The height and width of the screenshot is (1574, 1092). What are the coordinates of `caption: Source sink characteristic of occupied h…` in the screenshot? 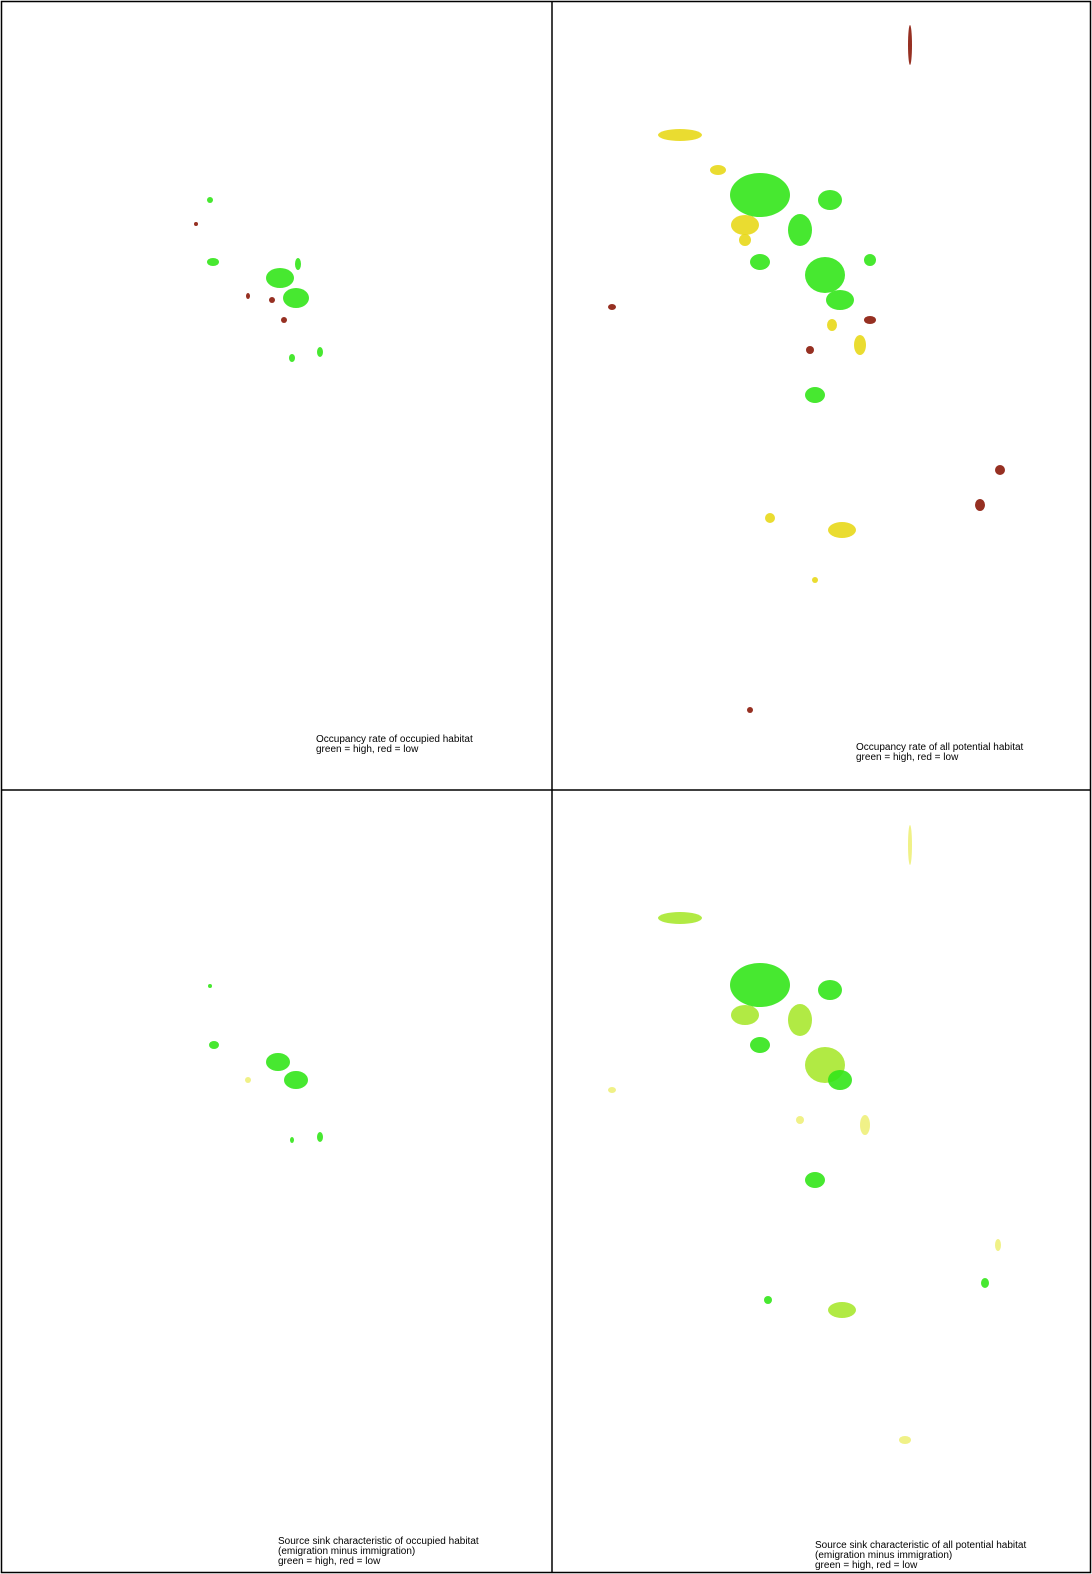 It's located at (378, 1541).